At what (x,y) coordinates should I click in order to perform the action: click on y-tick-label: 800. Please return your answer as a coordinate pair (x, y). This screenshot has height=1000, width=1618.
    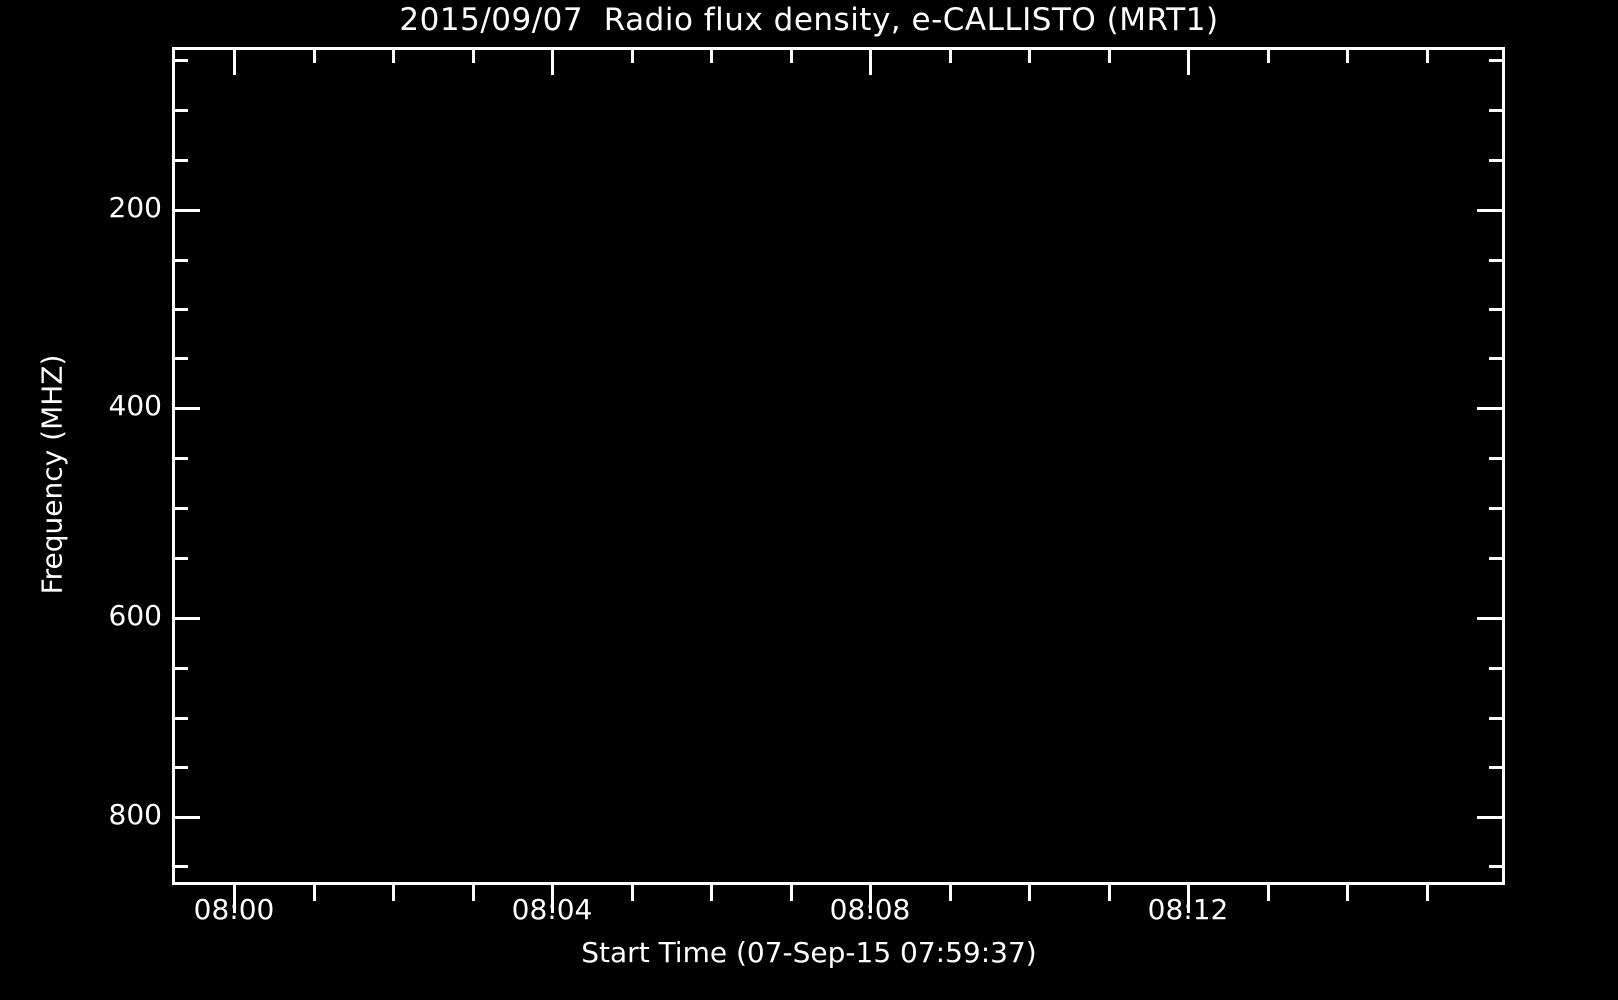
    Looking at the image, I should click on (135, 814).